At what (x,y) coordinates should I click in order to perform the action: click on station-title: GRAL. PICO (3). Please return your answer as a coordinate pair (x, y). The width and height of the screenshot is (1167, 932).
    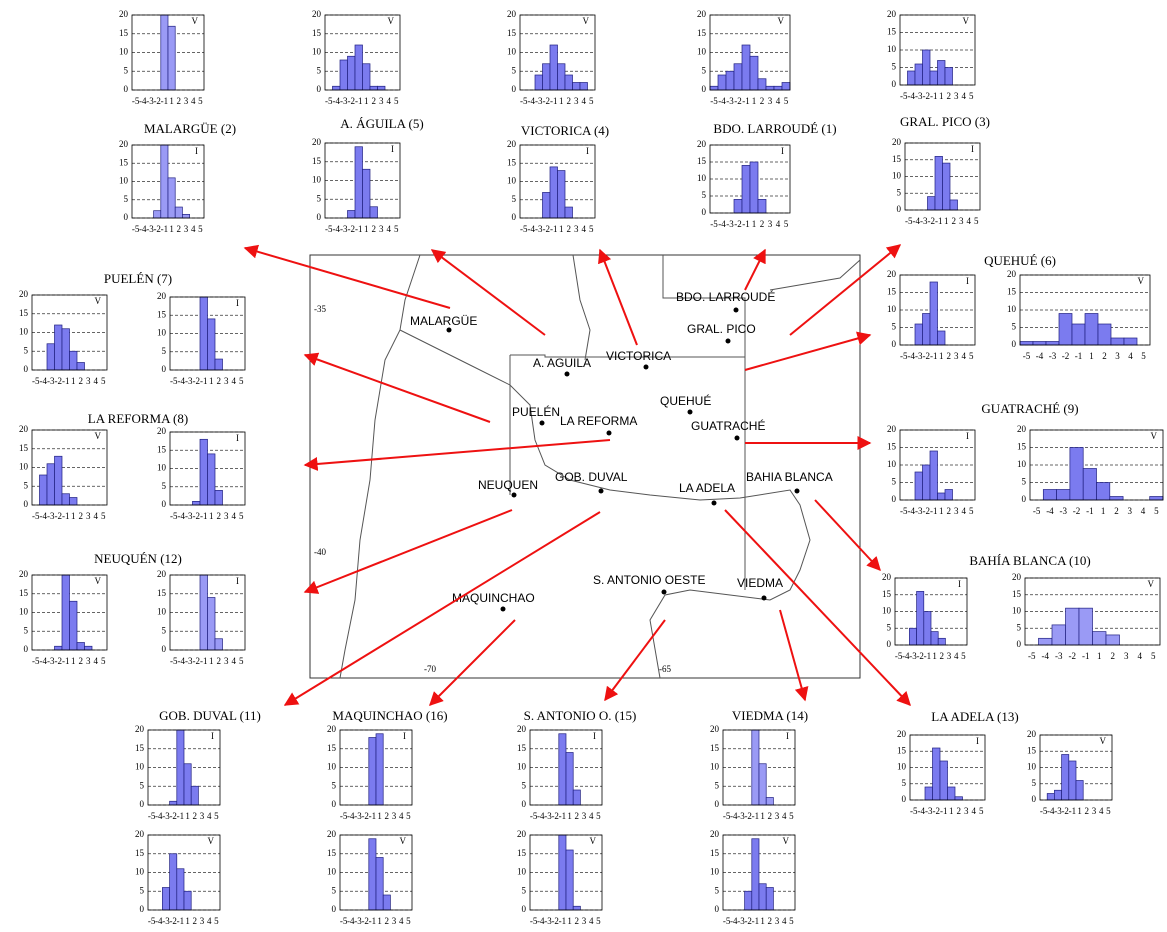
    Looking at the image, I should click on (945, 121).